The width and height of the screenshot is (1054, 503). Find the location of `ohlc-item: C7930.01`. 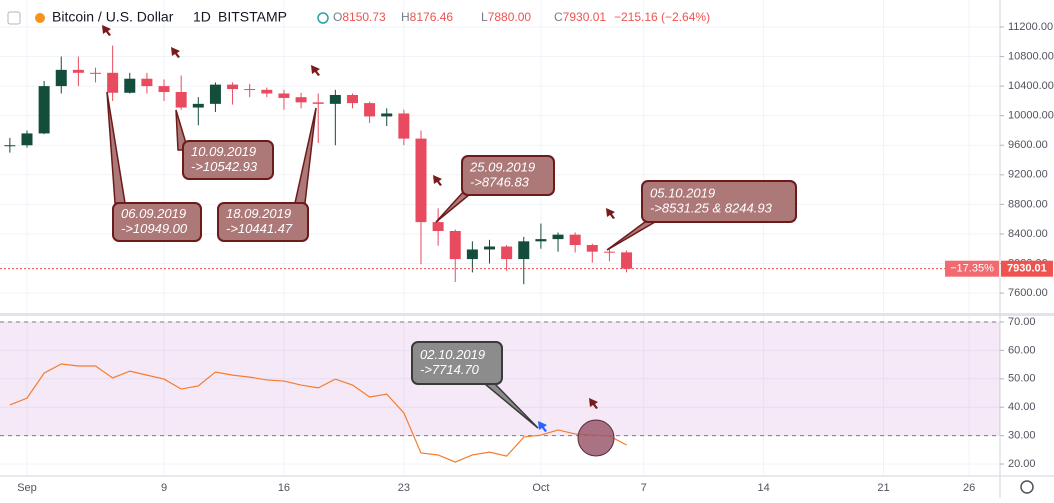

ohlc-item: C7930.01 is located at coordinates (580, 17).